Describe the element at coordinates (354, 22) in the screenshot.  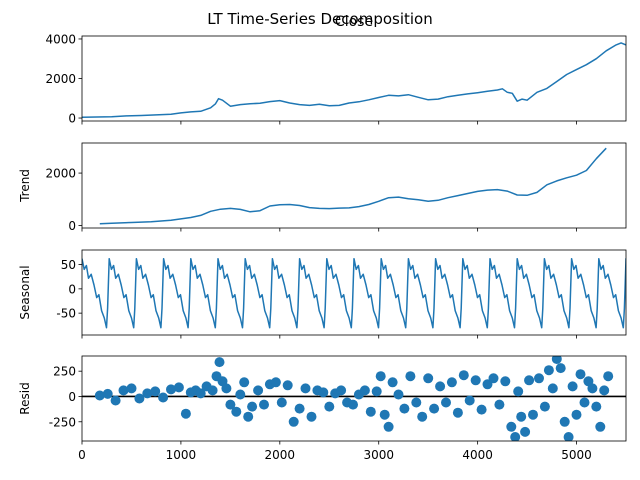
I see `panel-title: Close` at that location.